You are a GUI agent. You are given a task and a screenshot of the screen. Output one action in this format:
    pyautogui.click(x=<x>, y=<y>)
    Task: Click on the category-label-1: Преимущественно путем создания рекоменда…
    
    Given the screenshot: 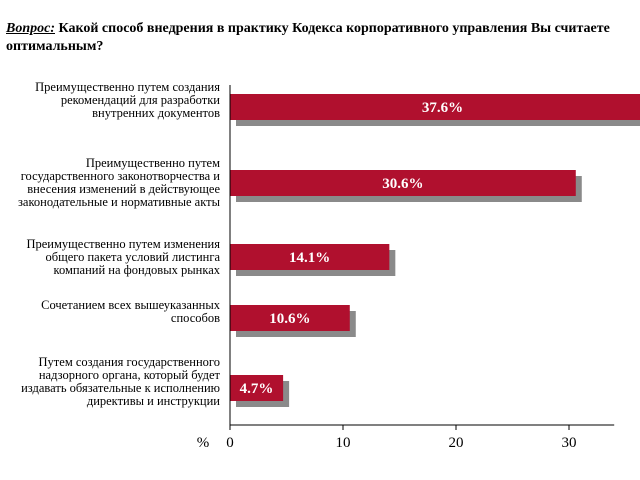 What is the action you would take?
    pyautogui.click(x=127, y=100)
    